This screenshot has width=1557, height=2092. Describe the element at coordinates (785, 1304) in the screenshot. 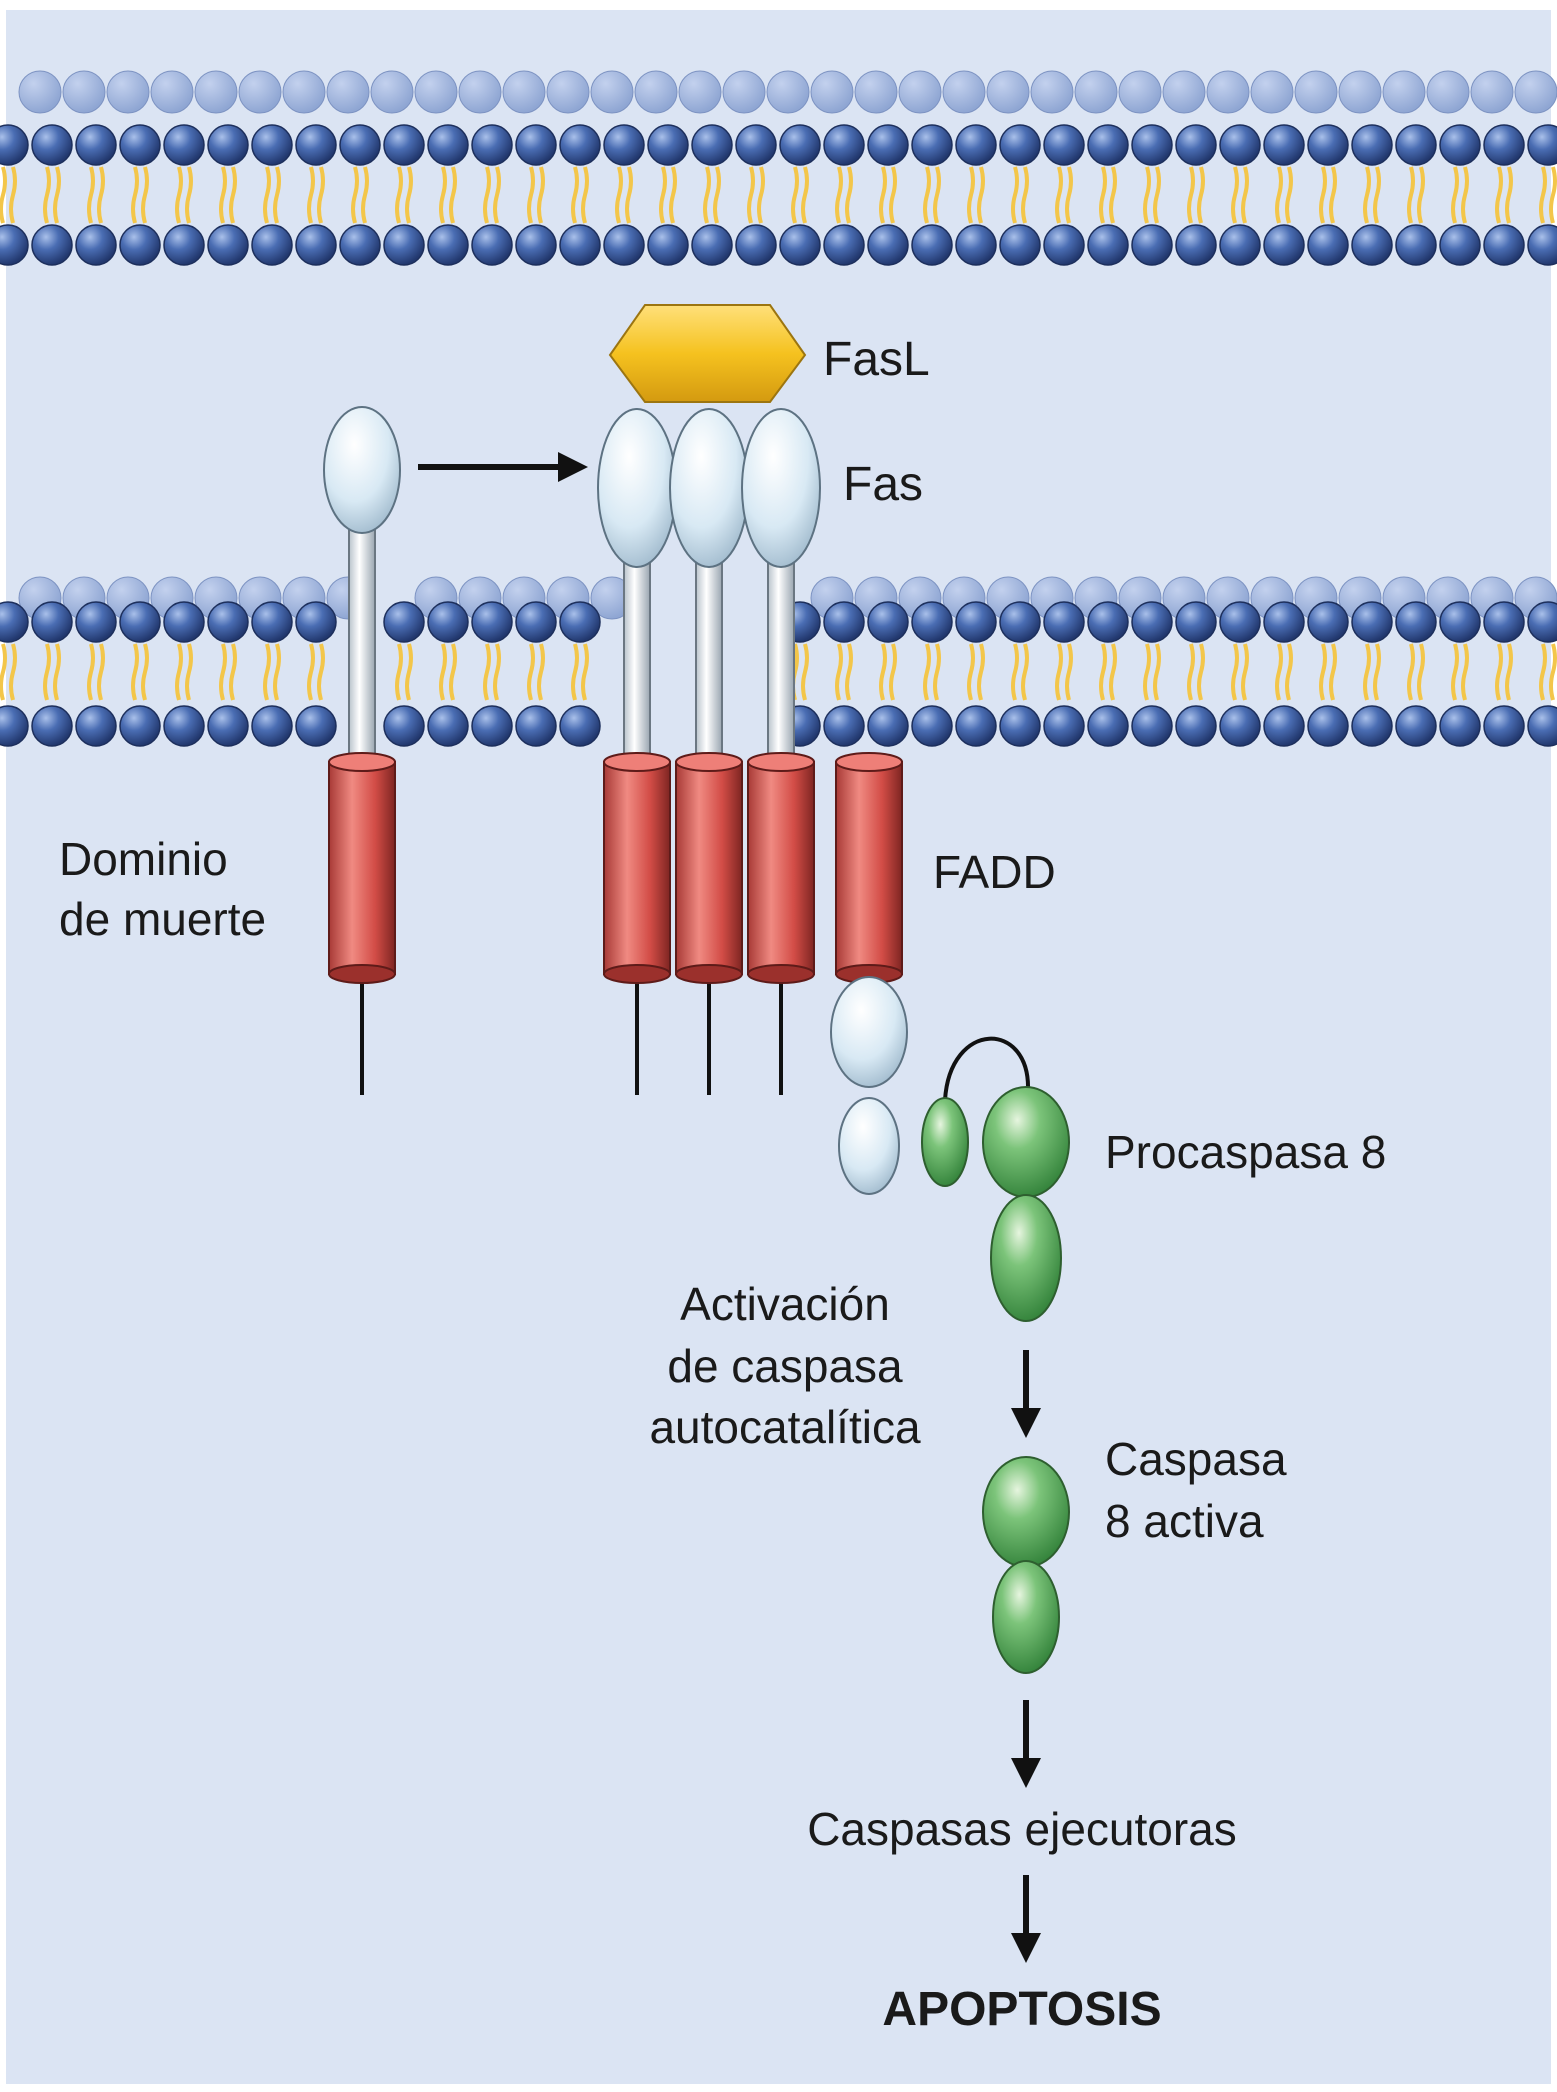

I see `autocatalytic-label-line1: Activación` at that location.